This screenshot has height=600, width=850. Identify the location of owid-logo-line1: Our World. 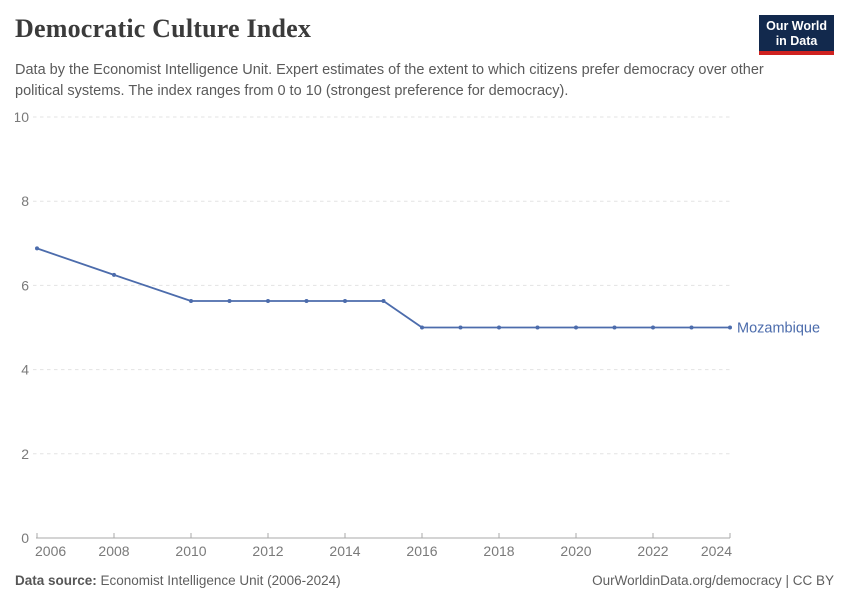
(796, 26).